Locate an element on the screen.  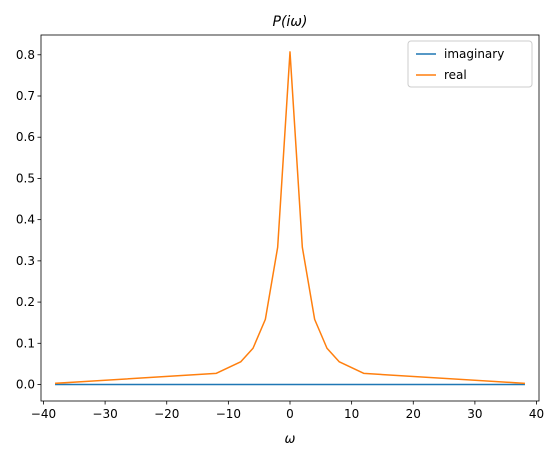
x-tick-label: 40 is located at coordinates (536, 414).